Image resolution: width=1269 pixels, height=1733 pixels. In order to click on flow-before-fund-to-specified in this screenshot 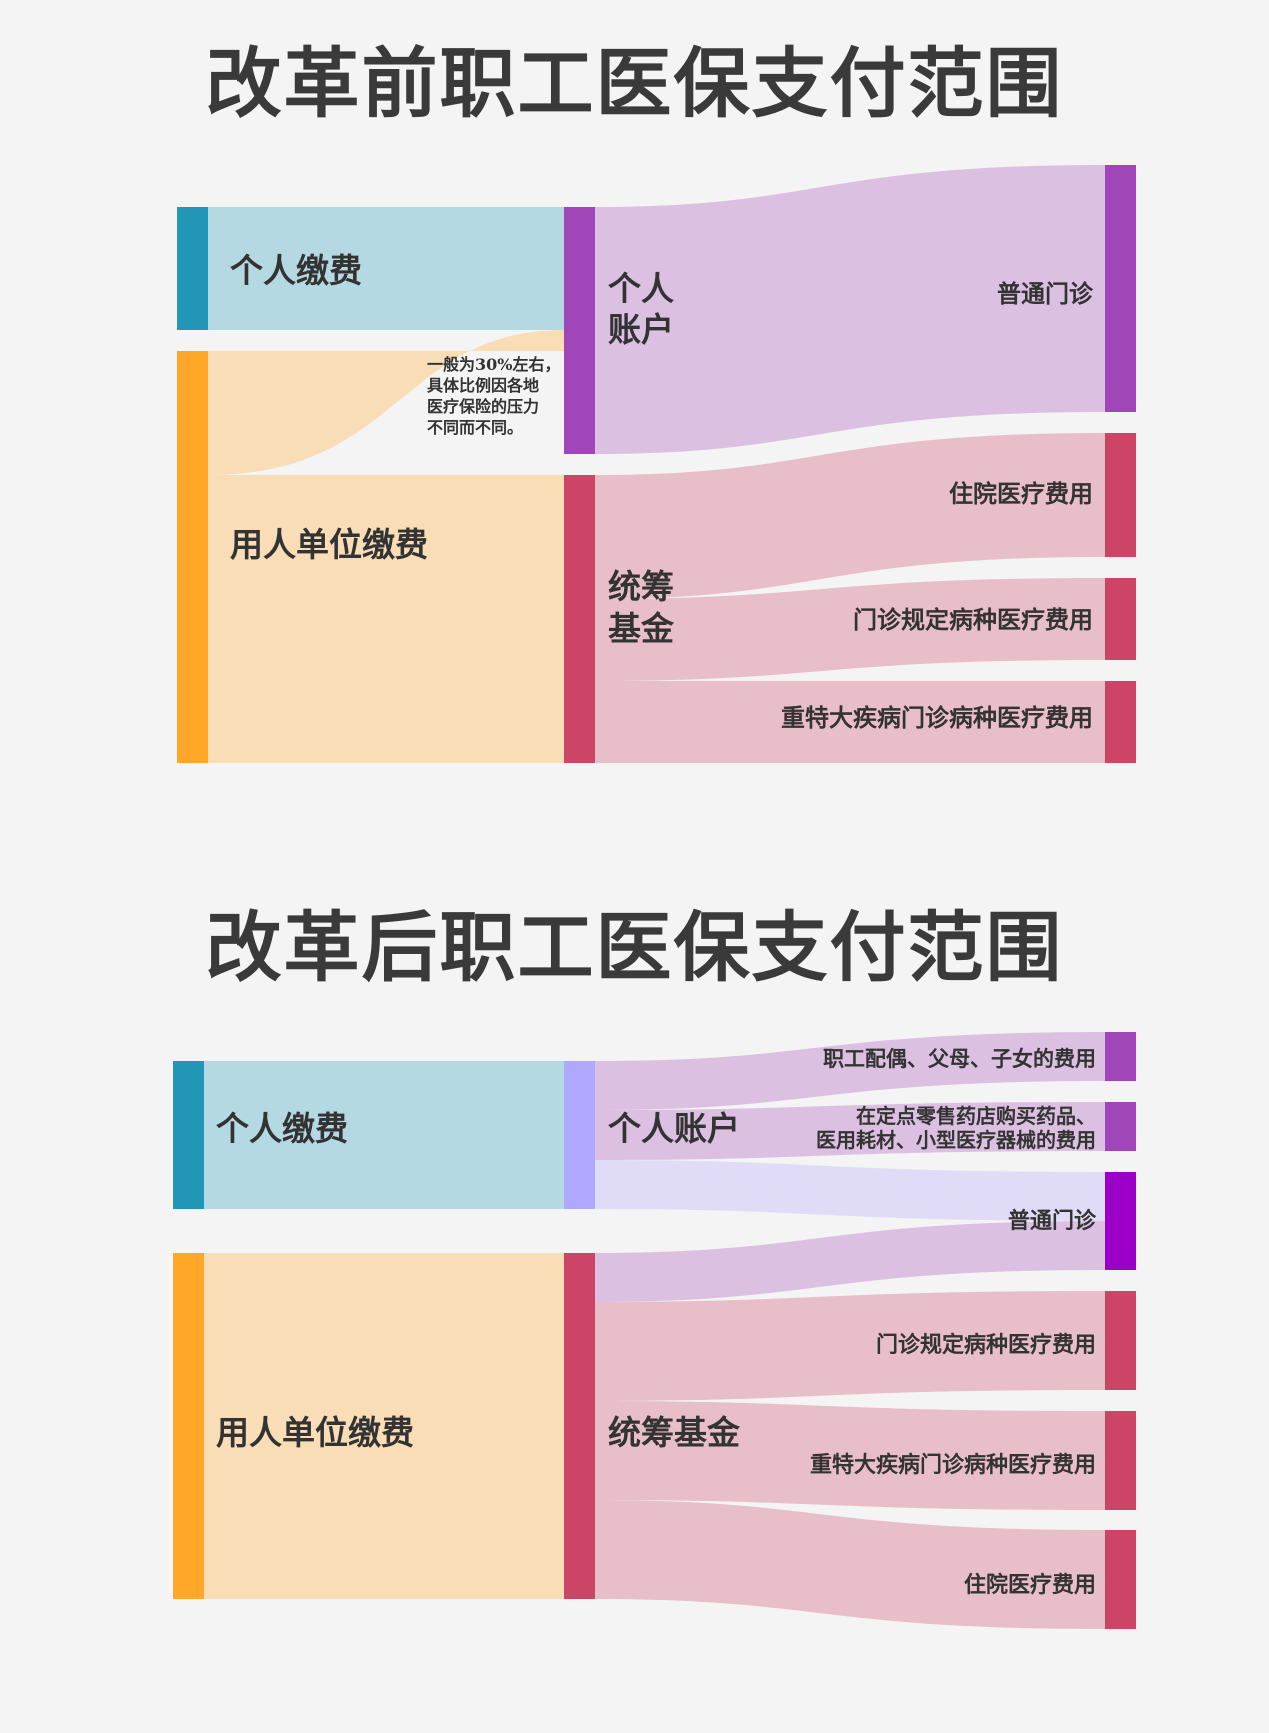, I will do `click(850, 629)`.